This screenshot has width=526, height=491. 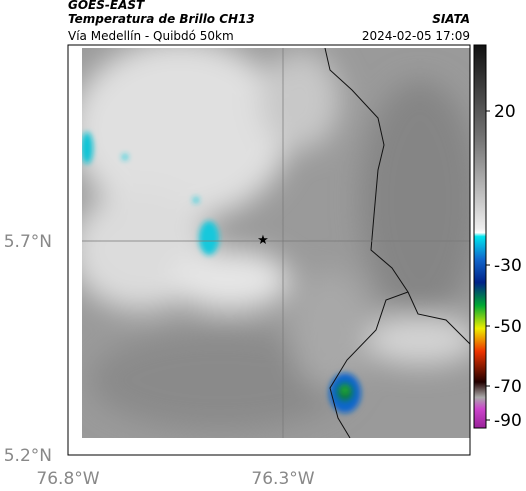 I want to click on lon-label: 76.3°W, so click(x=282, y=479).